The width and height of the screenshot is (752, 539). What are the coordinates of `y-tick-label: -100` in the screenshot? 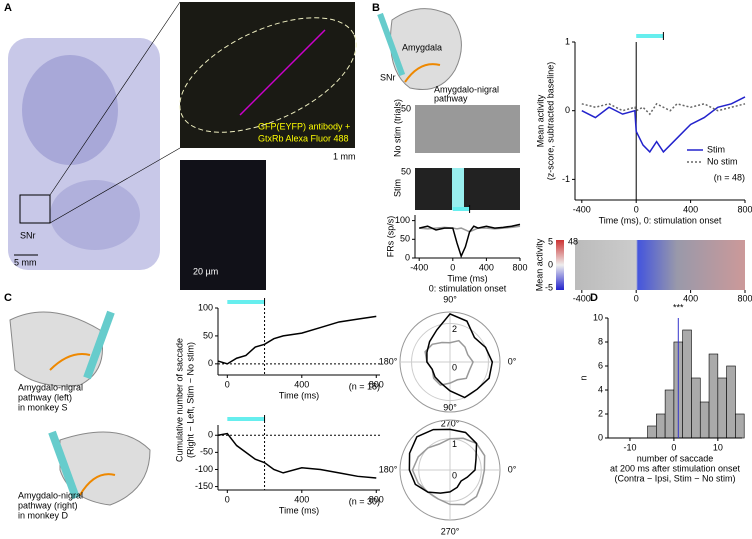 It's located at (204, 469).